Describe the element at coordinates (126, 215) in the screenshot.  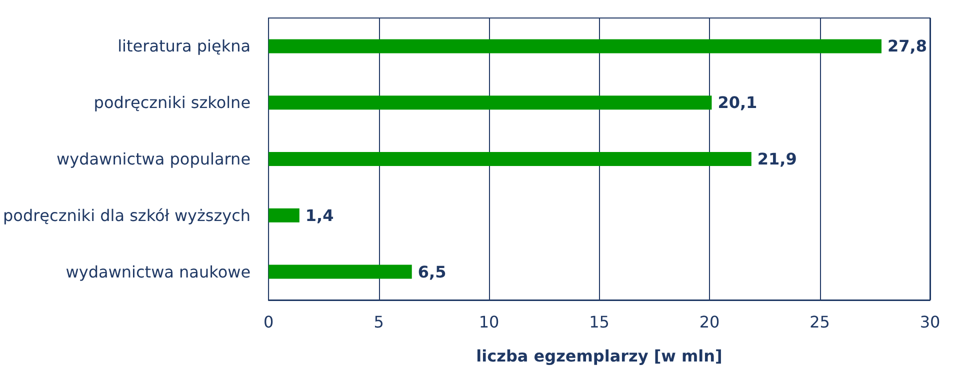
I see `y-tick-label: podręczniki dla szkół wyższych` at that location.